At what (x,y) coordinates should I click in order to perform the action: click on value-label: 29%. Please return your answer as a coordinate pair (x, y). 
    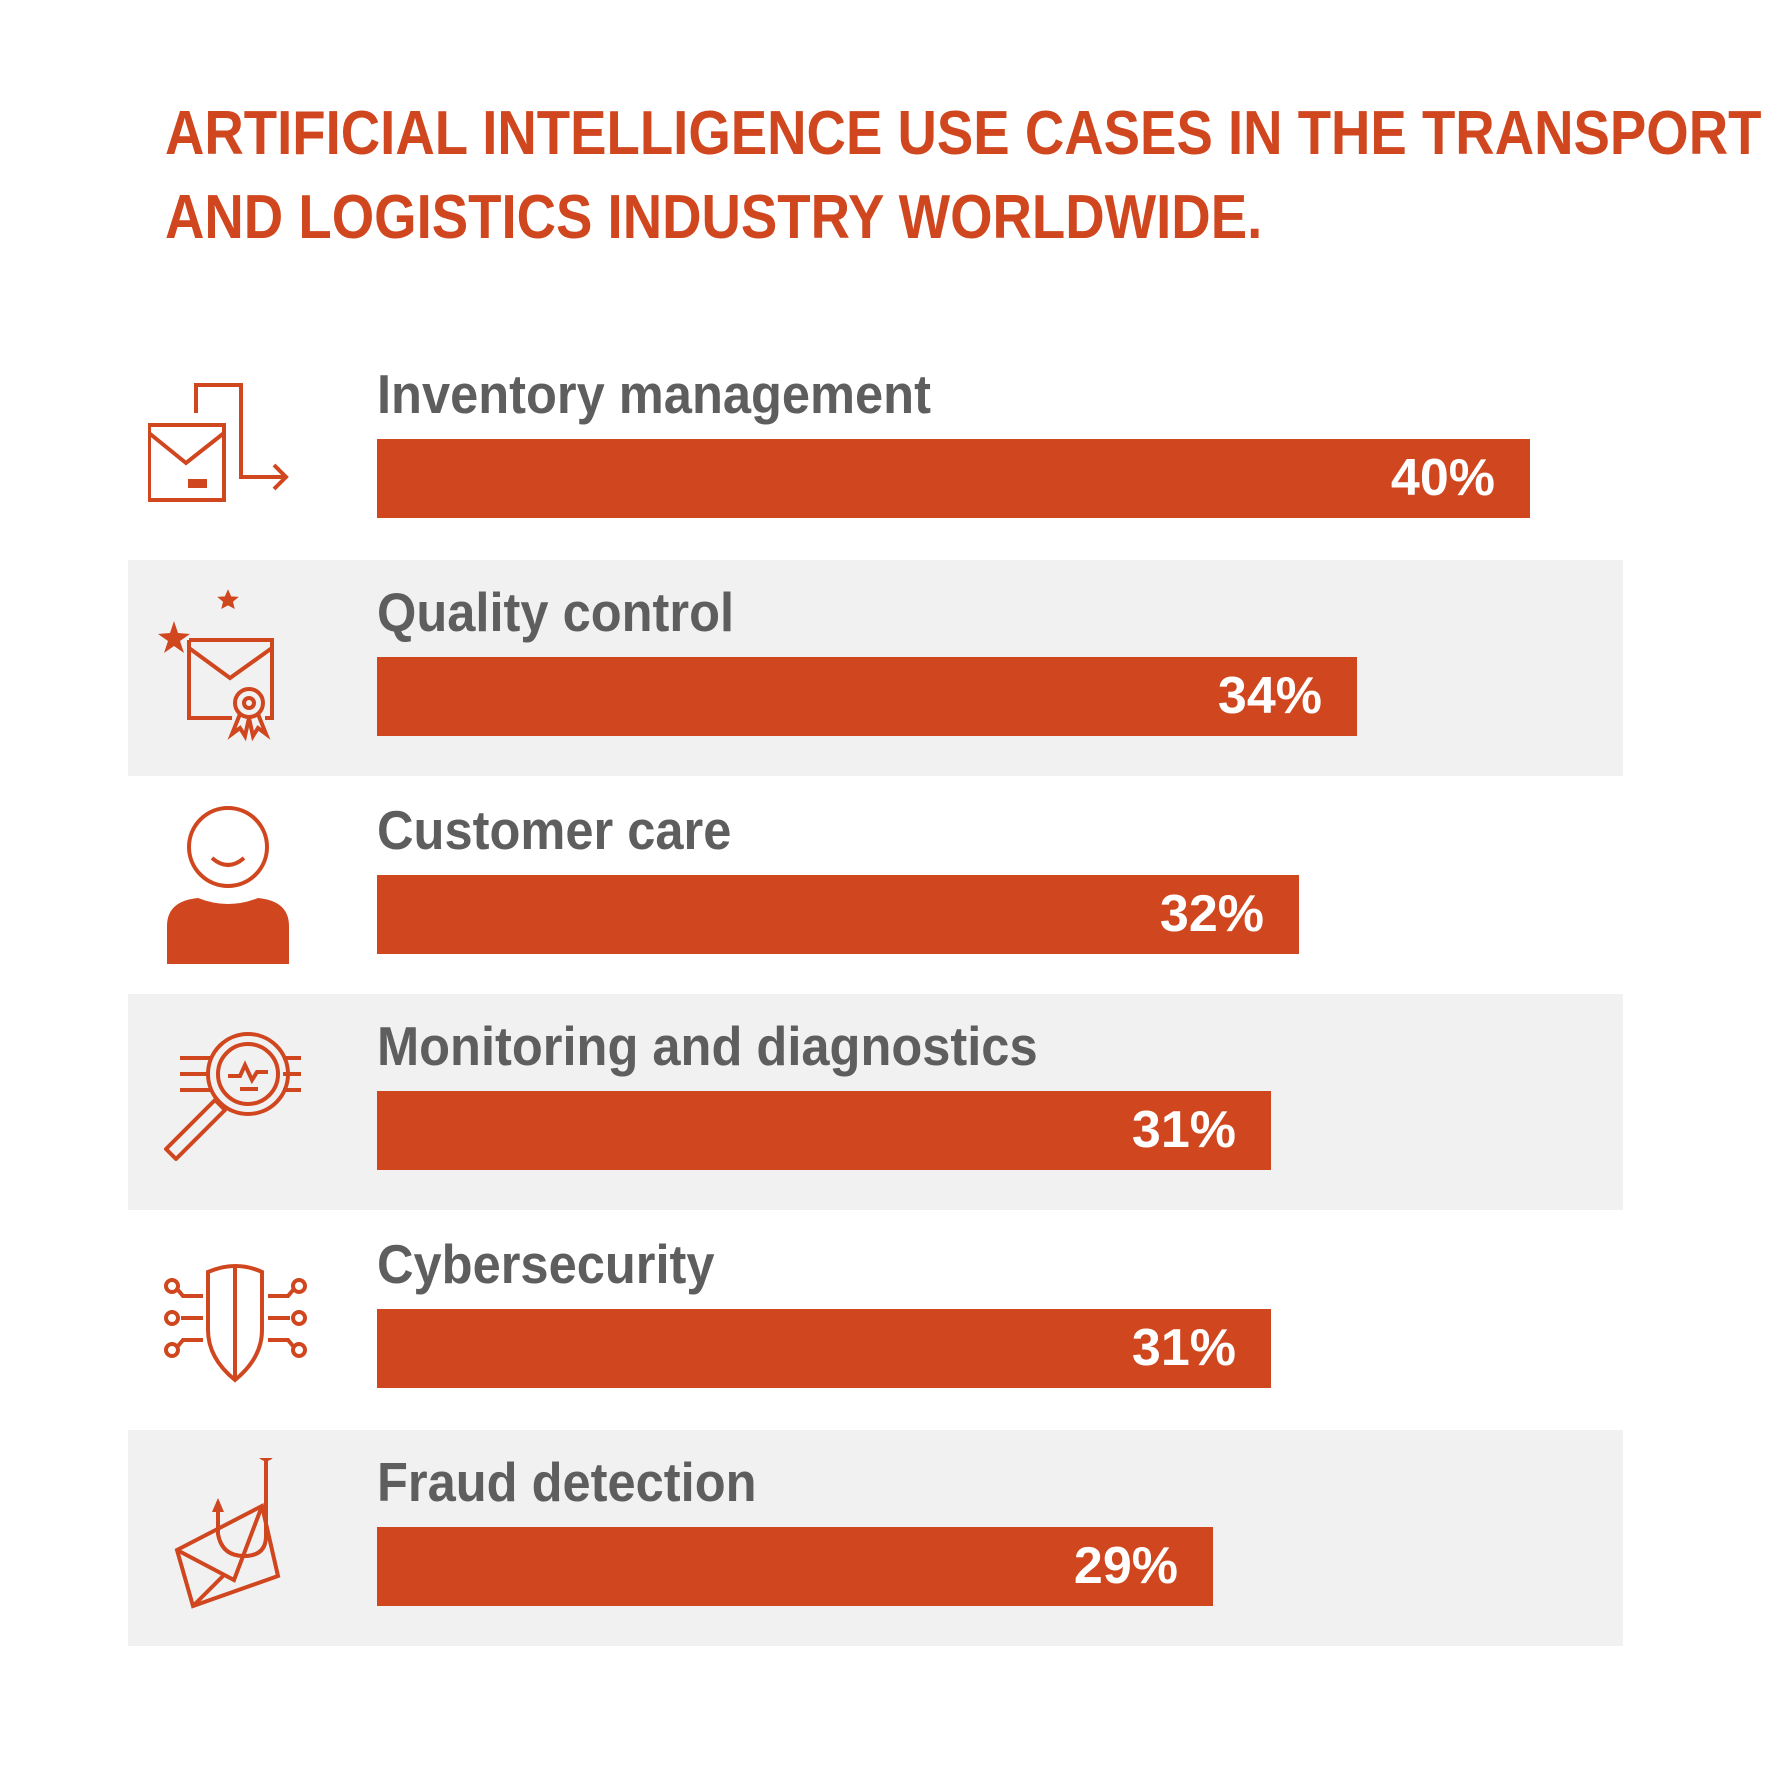
    Looking at the image, I should click on (1125, 1566).